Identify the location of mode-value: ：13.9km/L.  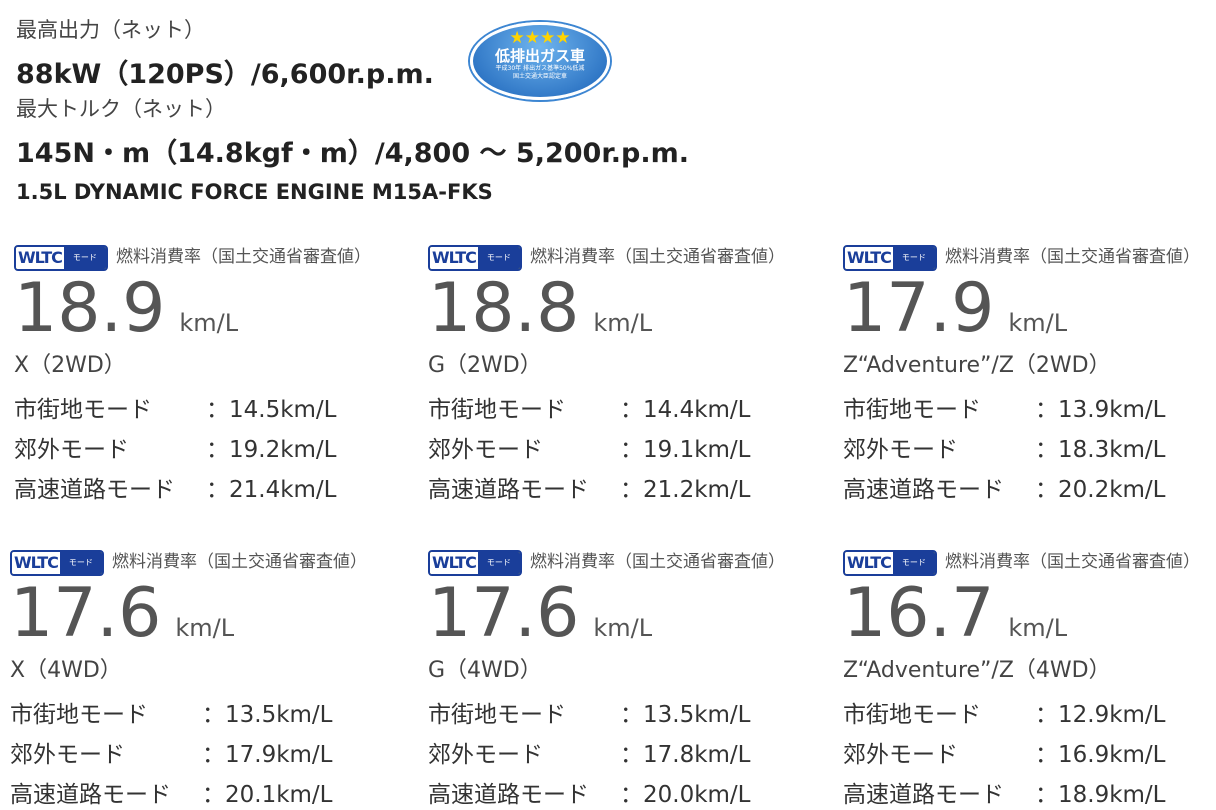
(1100, 410).